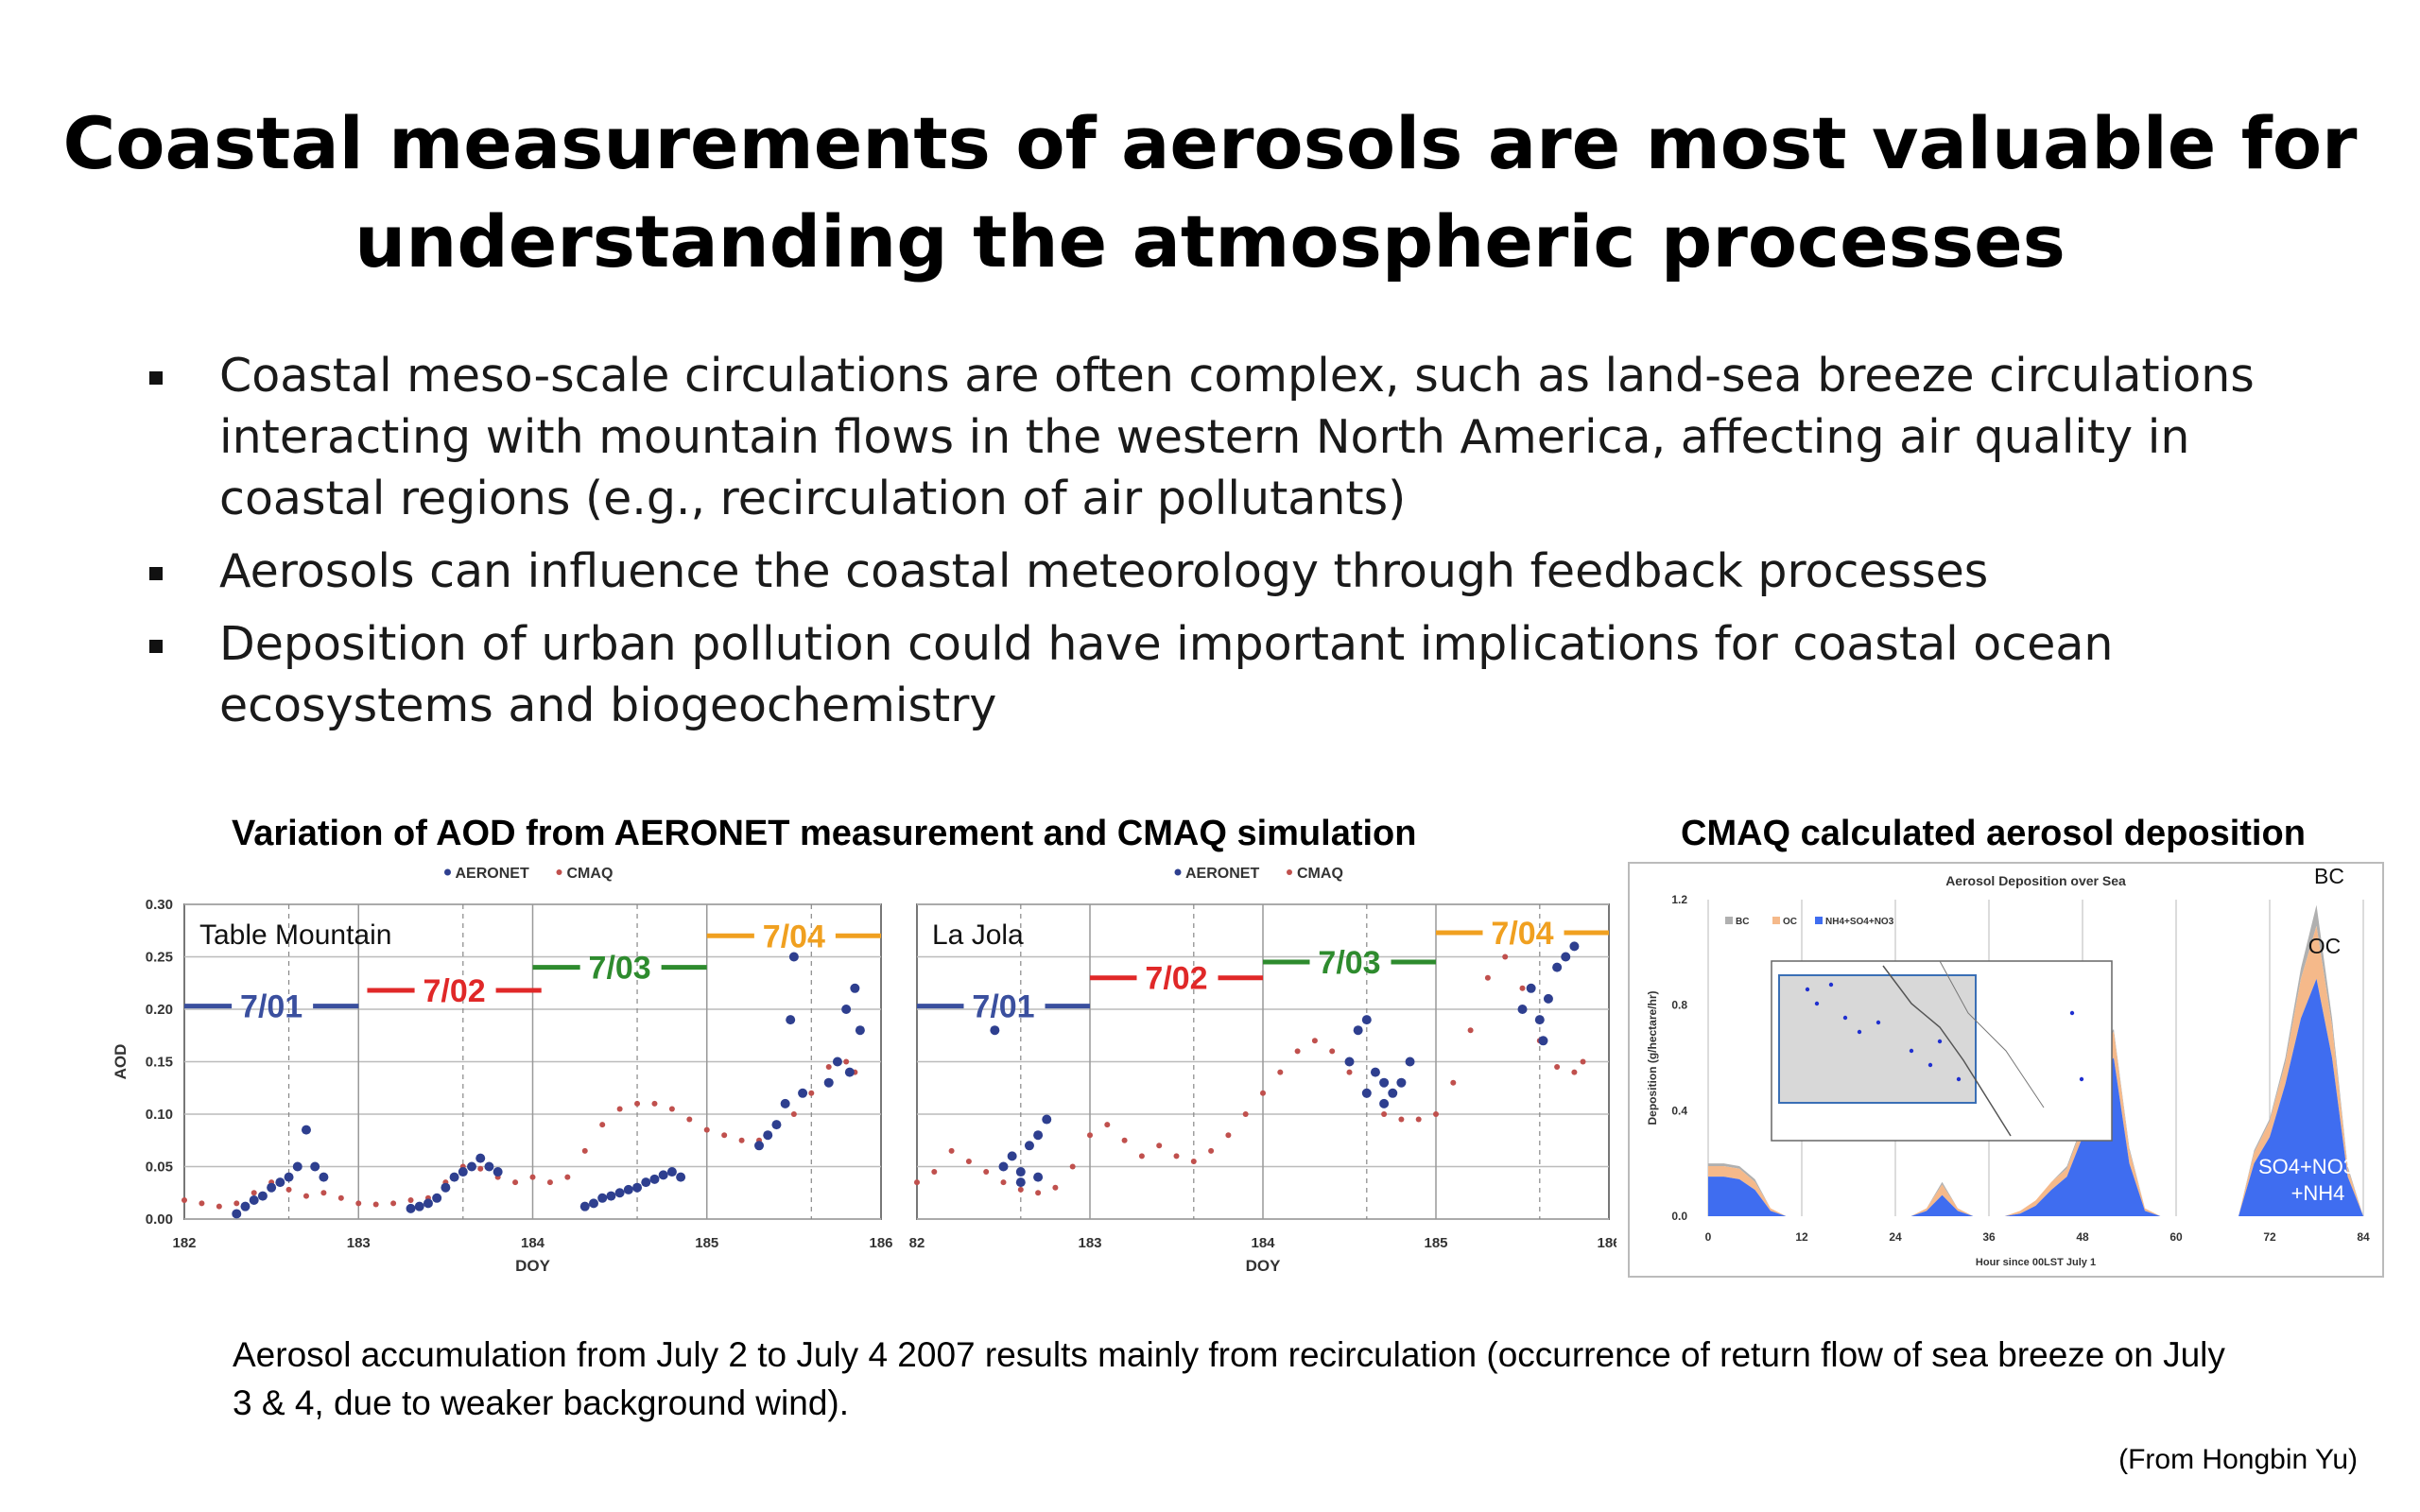  What do you see at coordinates (1859, 922) in the screenshot?
I see `legend-nh4-label: NH4+SO4+NO3` at bounding box center [1859, 922].